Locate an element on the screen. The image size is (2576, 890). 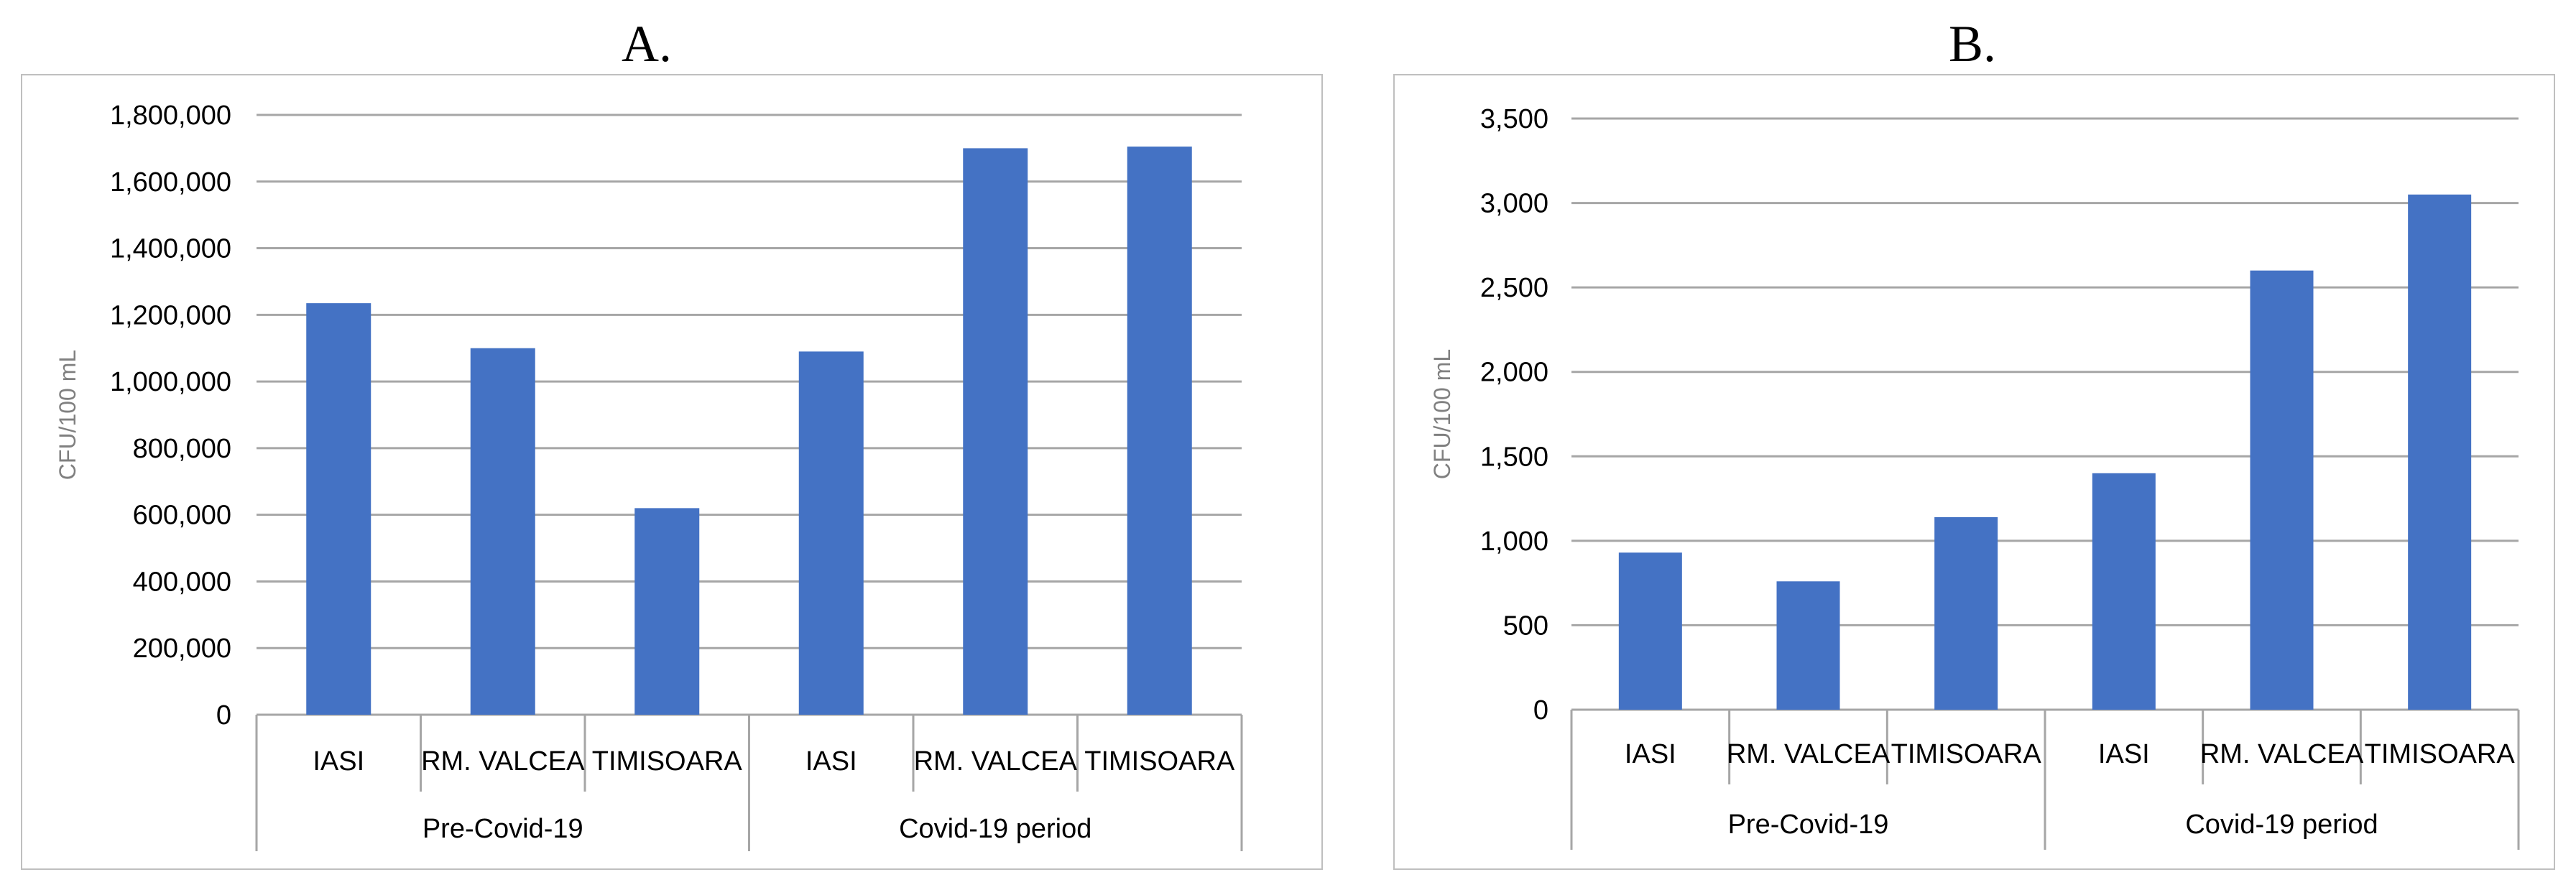
y-tick-label: 1,000 is located at coordinates (1514, 542).